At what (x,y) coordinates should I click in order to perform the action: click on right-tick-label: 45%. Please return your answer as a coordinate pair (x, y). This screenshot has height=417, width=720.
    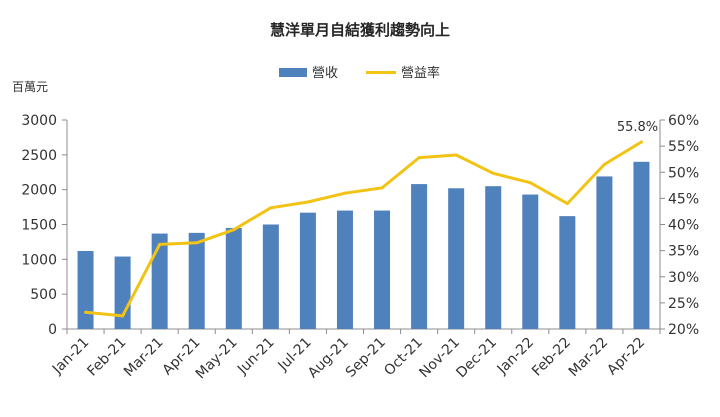
    Looking at the image, I should click on (683, 199).